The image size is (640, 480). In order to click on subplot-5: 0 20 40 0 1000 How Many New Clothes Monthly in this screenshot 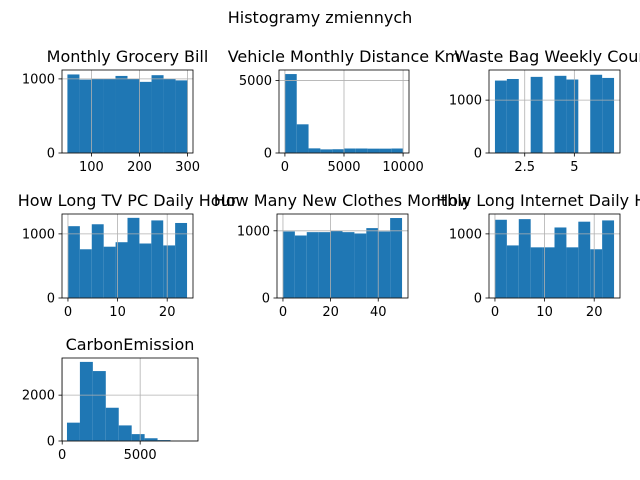, I will do `click(342, 255)`.